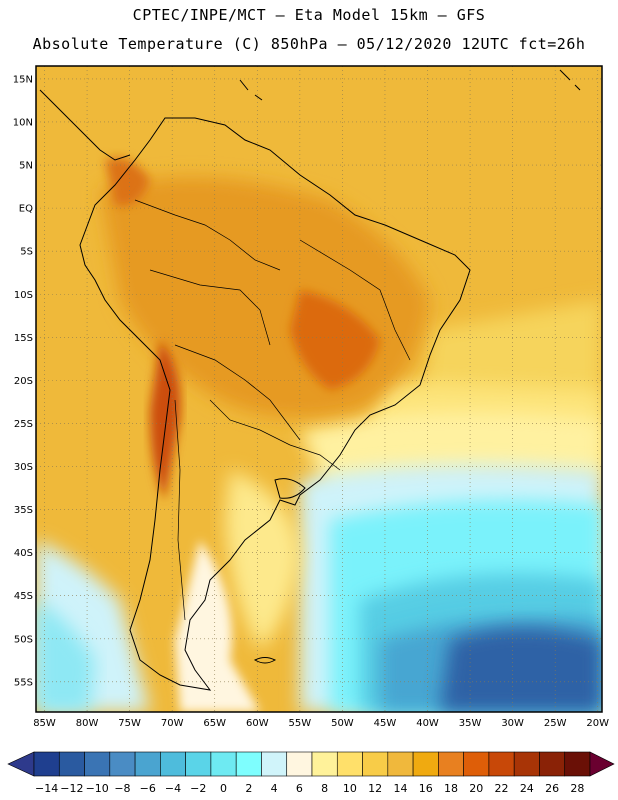 This screenshot has width=618, height=800. What do you see at coordinates (274, 788) in the screenshot?
I see `colorbar-label: 4` at bounding box center [274, 788].